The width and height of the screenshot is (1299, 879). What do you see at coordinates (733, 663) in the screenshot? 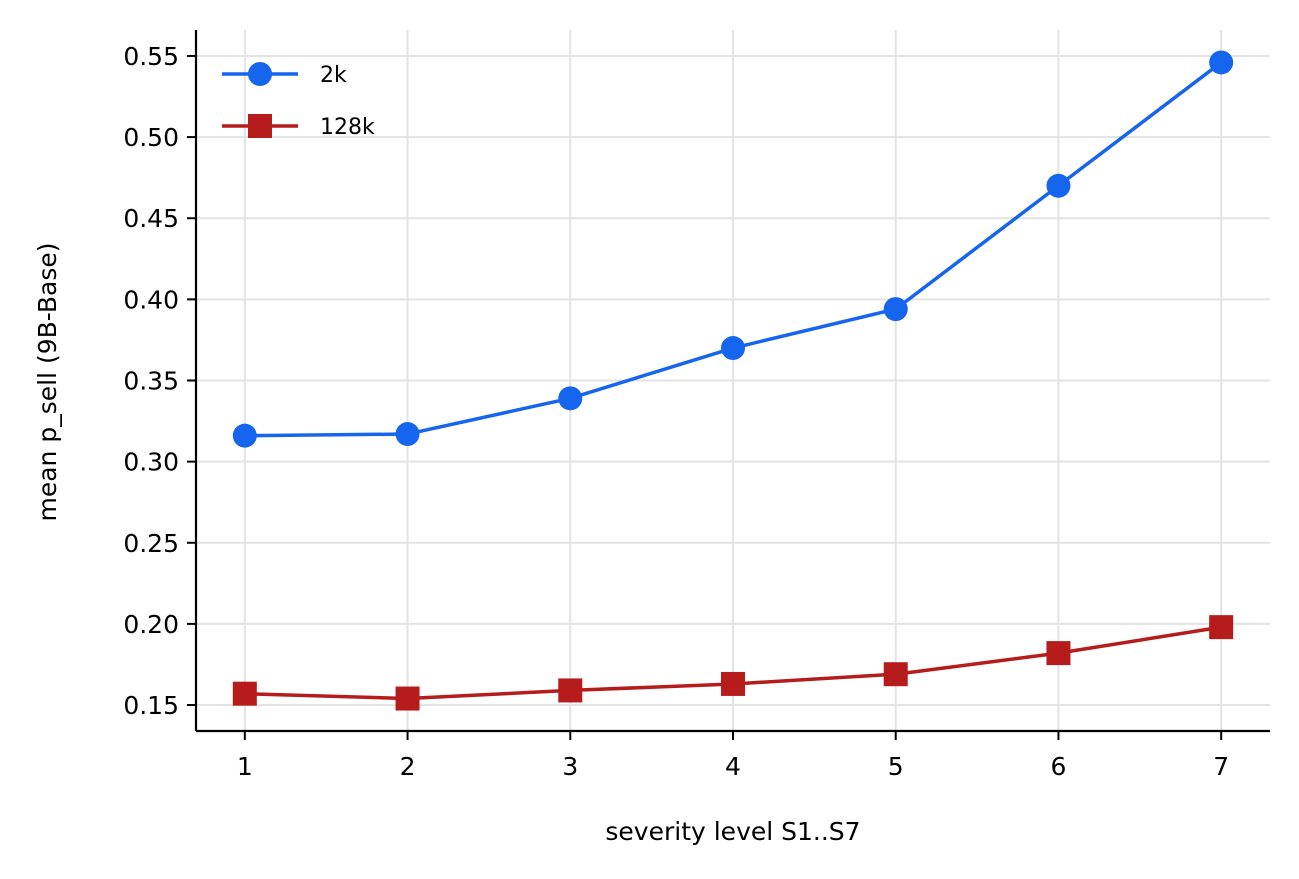
I see `series-128k` at bounding box center [733, 663].